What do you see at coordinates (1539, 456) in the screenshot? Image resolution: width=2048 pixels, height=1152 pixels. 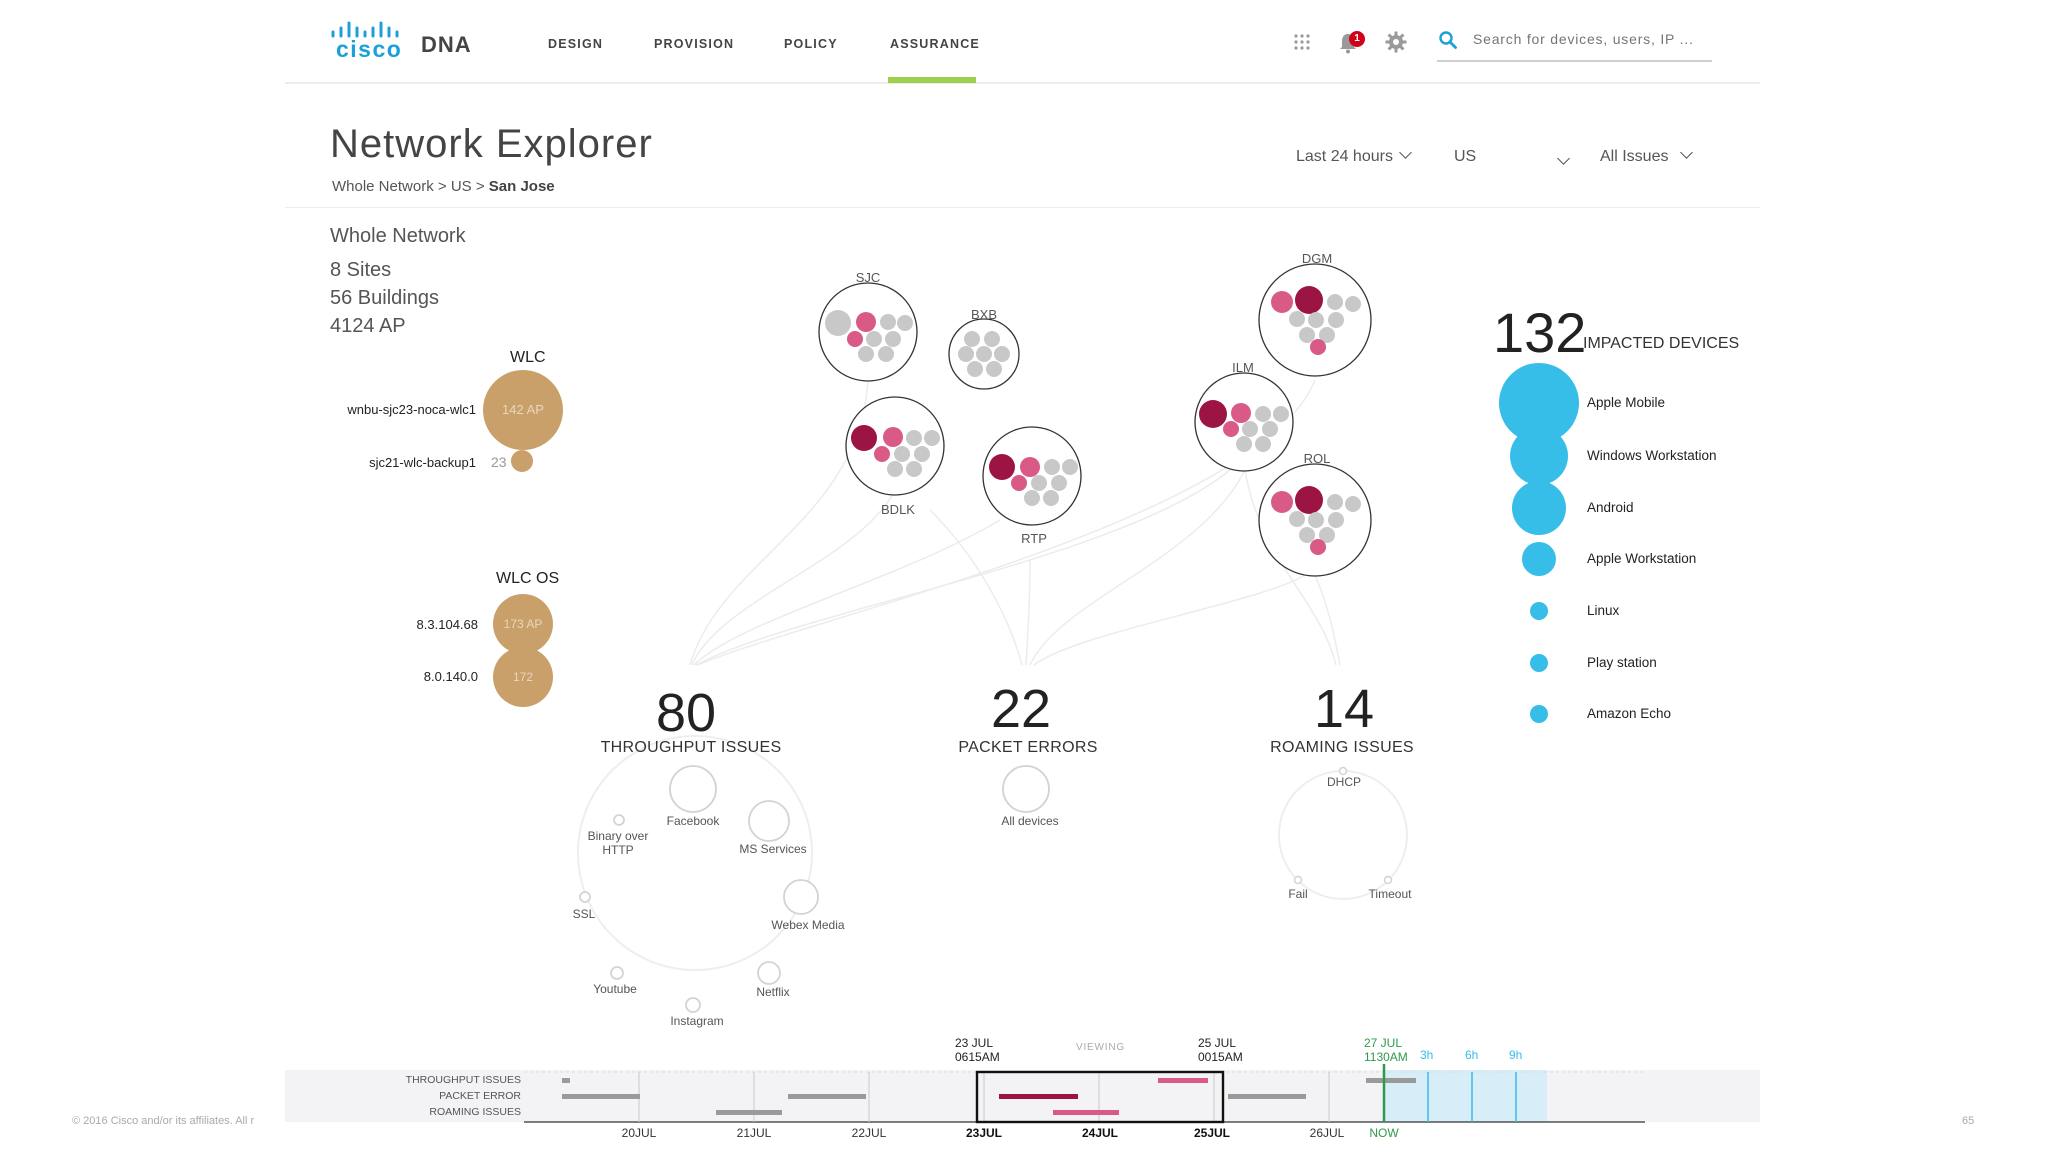 I see `device-windows-workstation-bubble` at bounding box center [1539, 456].